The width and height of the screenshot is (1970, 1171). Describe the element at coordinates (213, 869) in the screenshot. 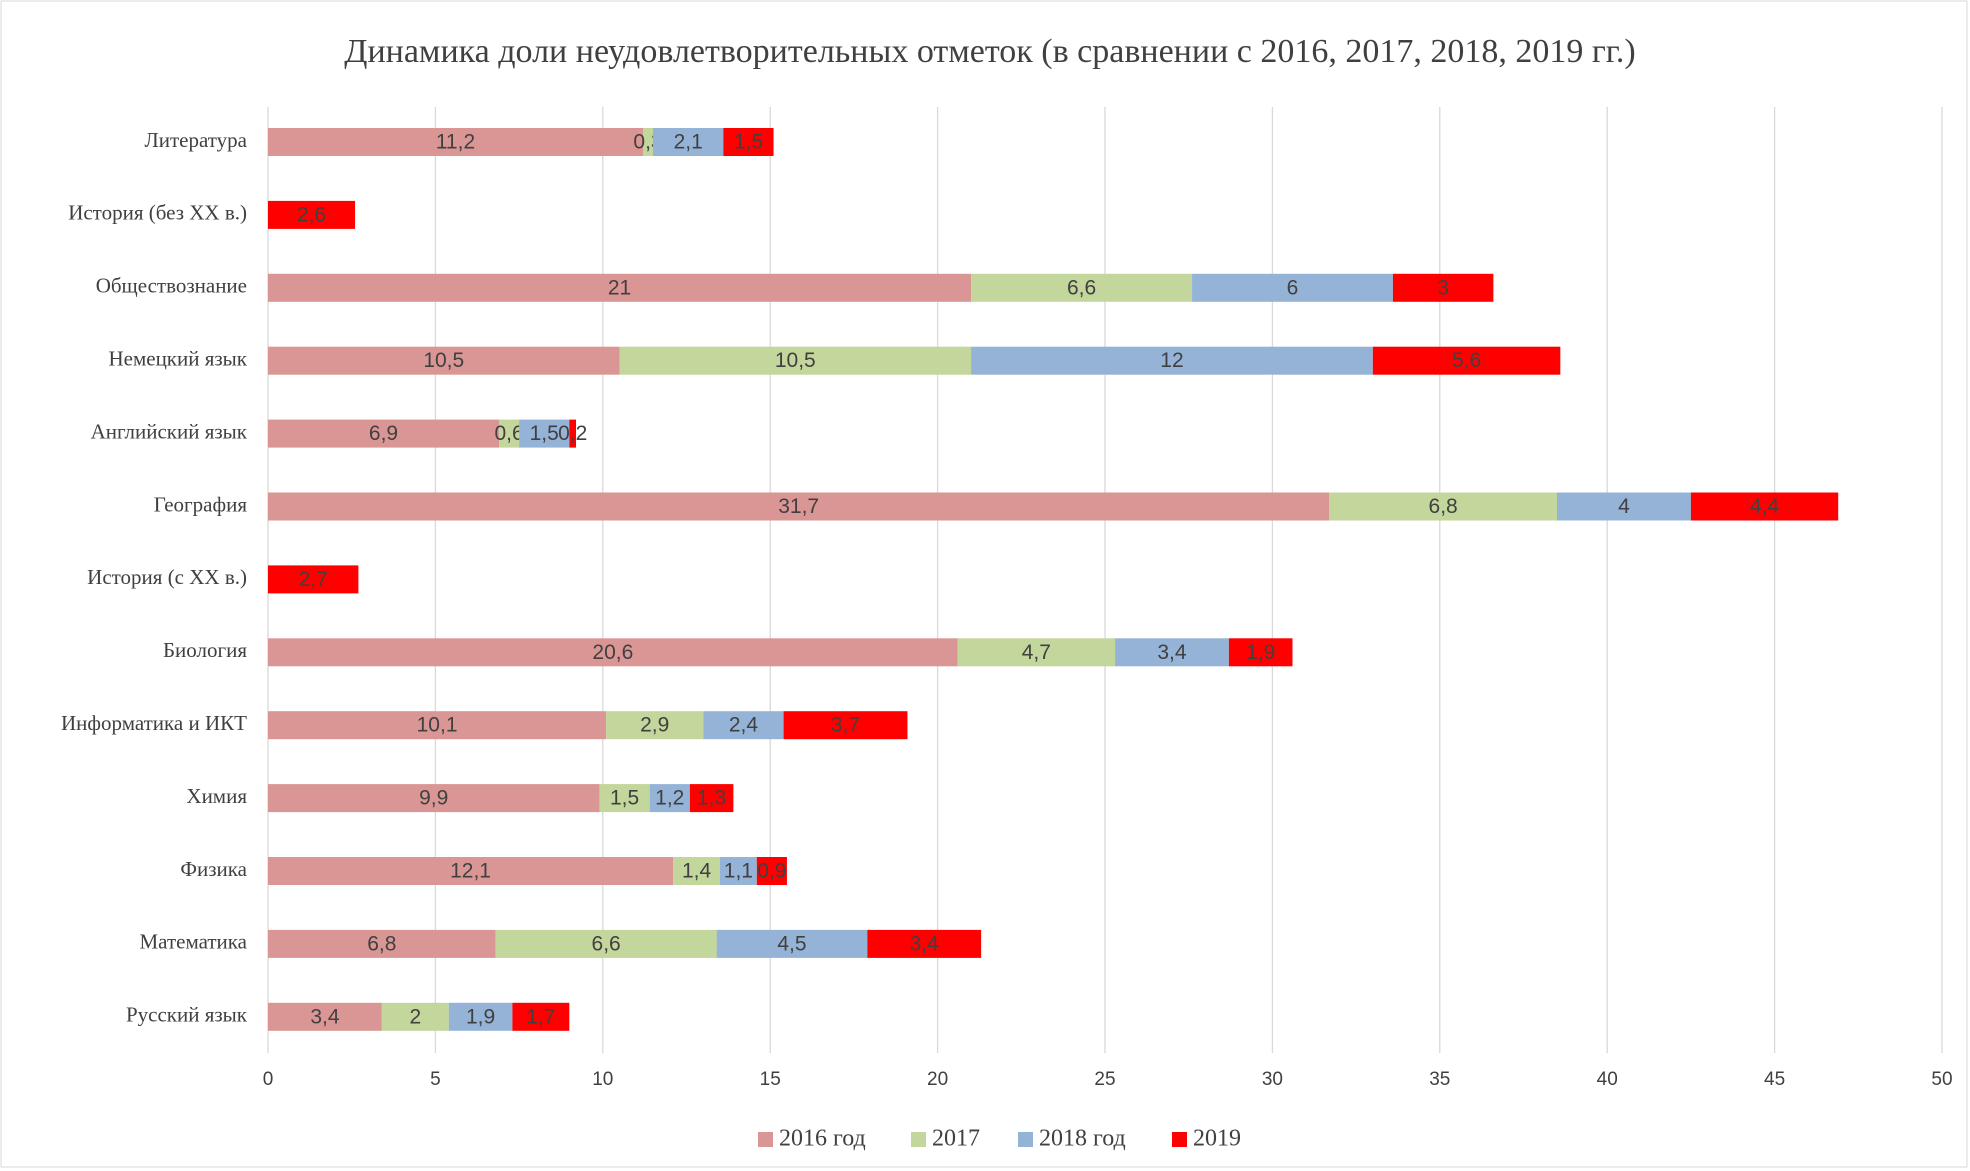

I see `y-tick-label: Физика` at that location.